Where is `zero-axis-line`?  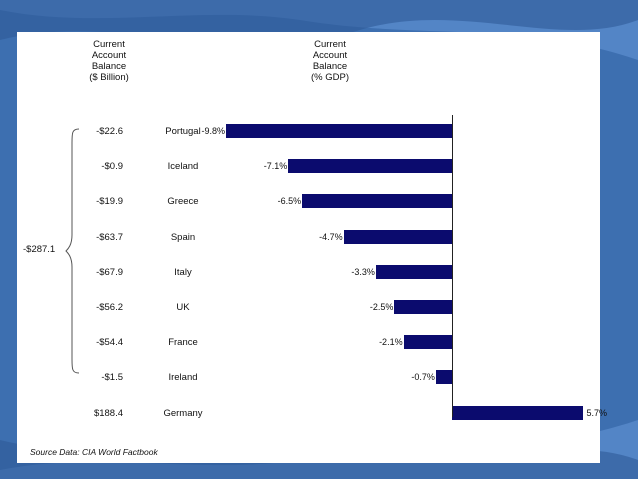
zero-axis-line is located at coordinates (452, 266).